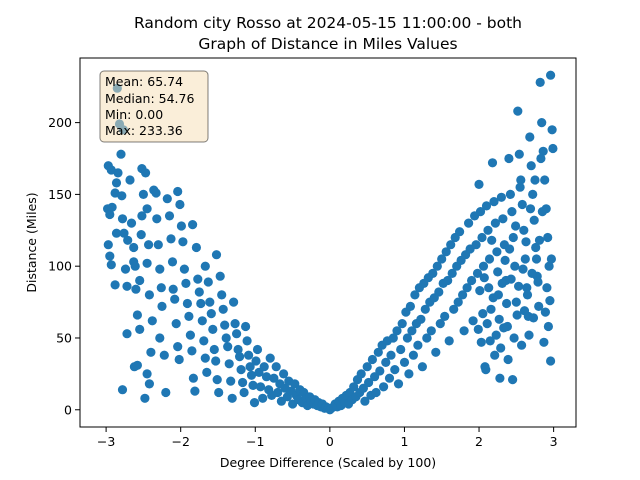 The width and height of the screenshot is (640, 480). I want to click on y-tick-label: 150, so click(60, 194).